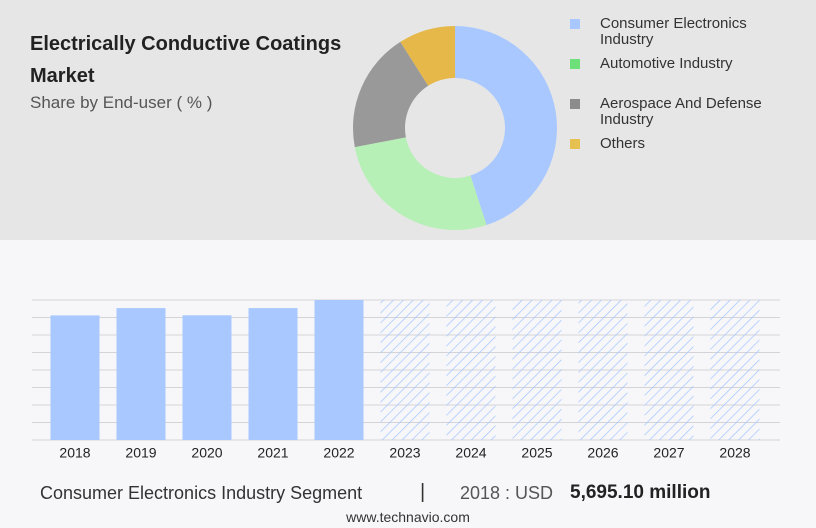 This screenshot has width=816, height=528. Describe the element at coordinates (668, 453) in the screenshot. I see `x-tick-label: 2027` at that location.